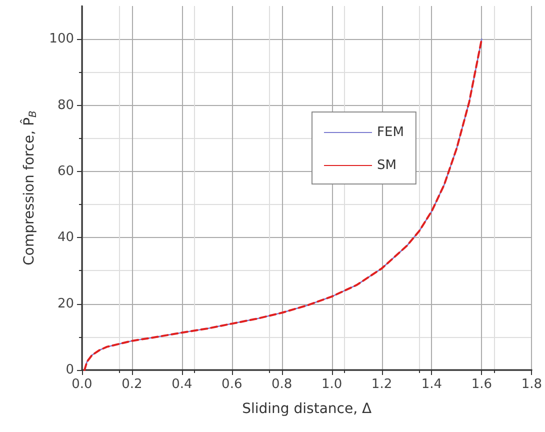 The width and height of the screenshot is (545, 432). I want to click on x-tick-label: 1.8, so click(531, 384).